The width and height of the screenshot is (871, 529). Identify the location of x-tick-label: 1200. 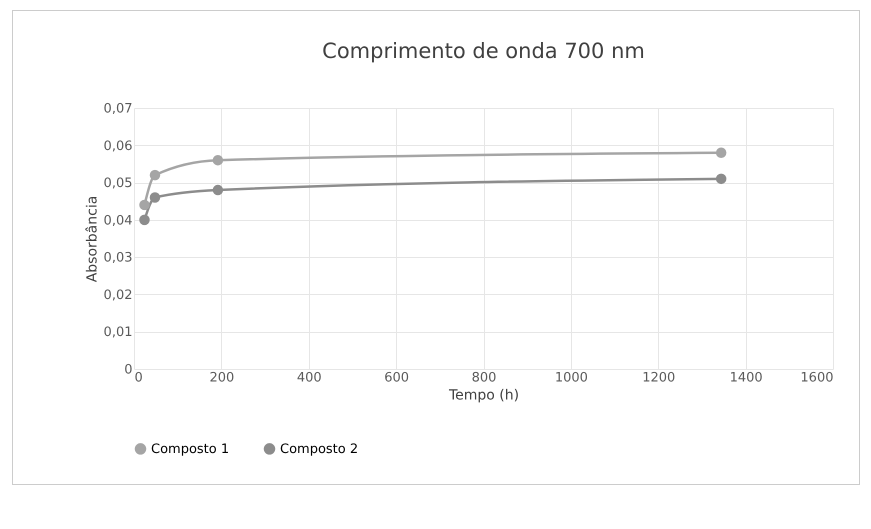
(659, 378).